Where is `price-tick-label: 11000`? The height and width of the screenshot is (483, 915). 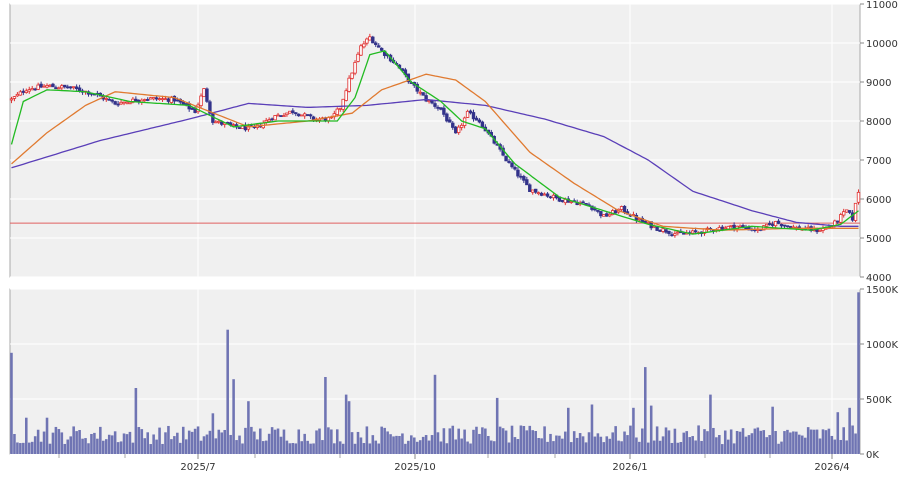 price-tick-label: 11000 is located at coordinates (882, 5).